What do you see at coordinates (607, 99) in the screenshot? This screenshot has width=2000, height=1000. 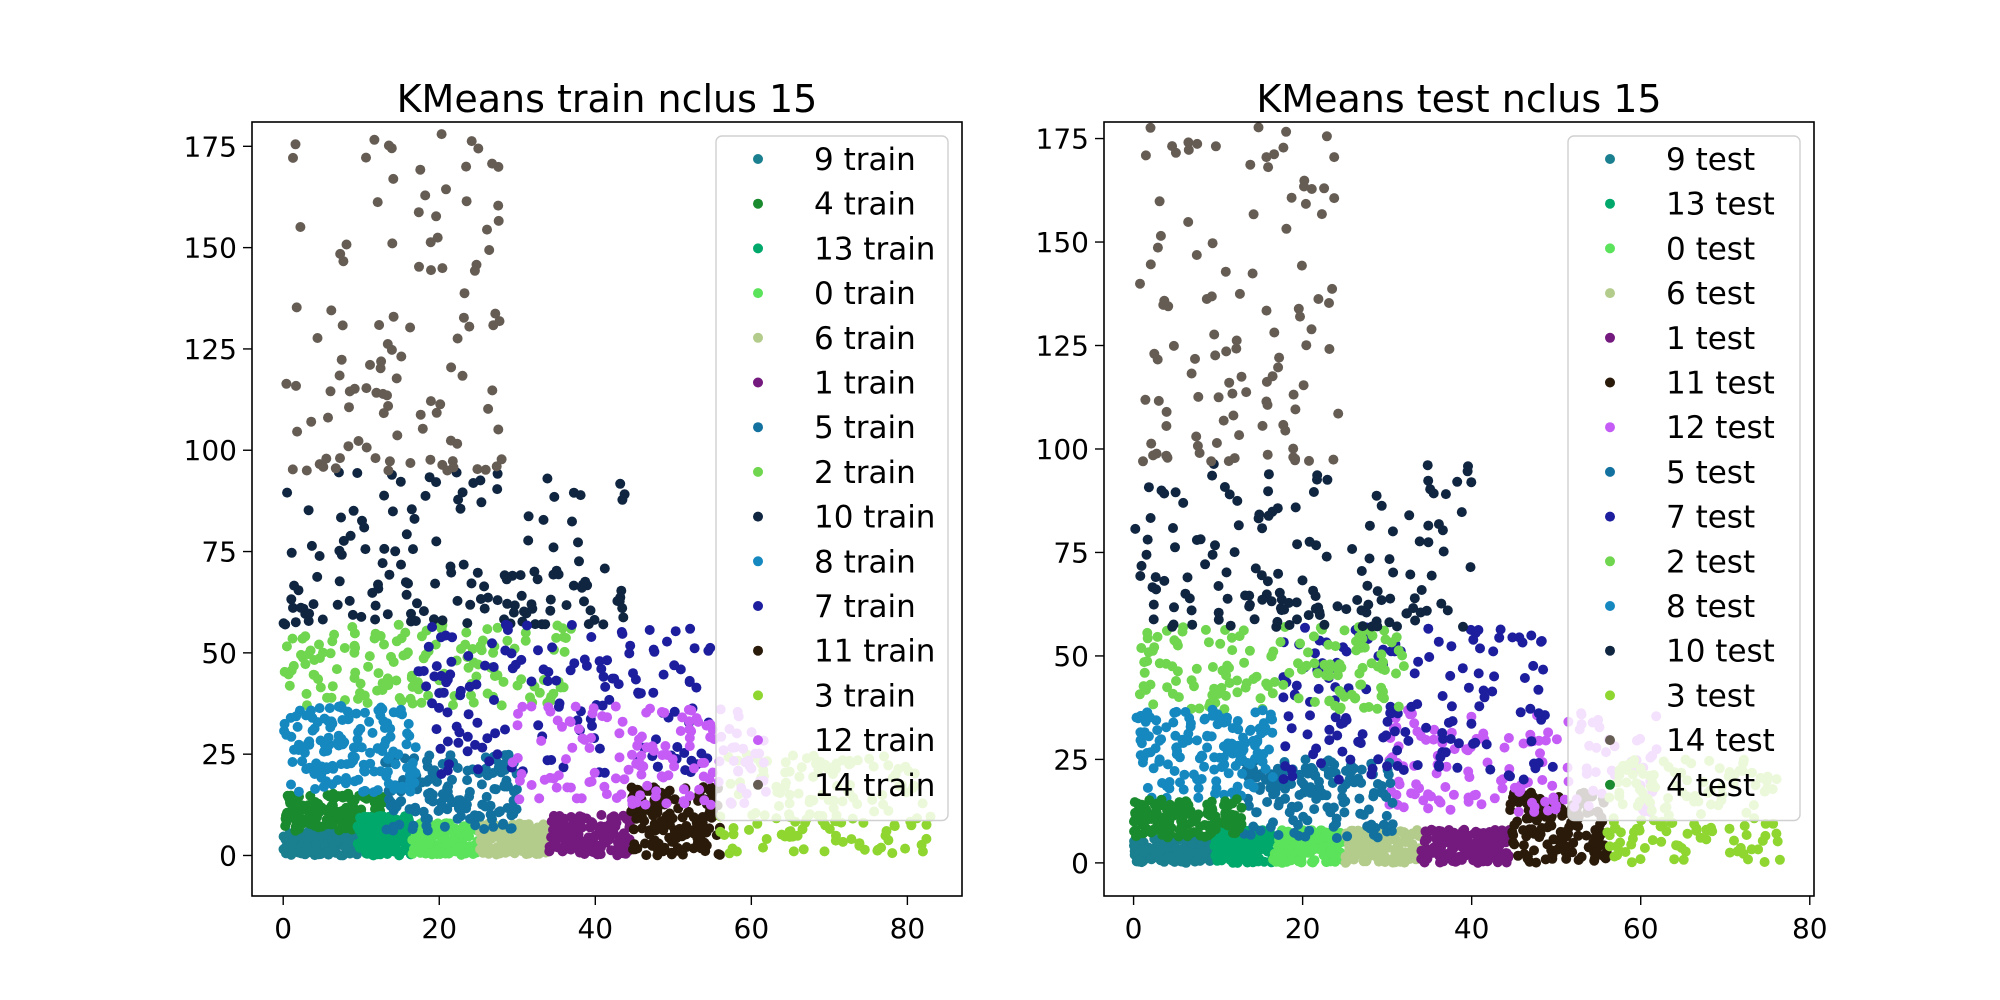 I see `chart-title: KMeans train nclus 15` at bounding box center [607, 99].